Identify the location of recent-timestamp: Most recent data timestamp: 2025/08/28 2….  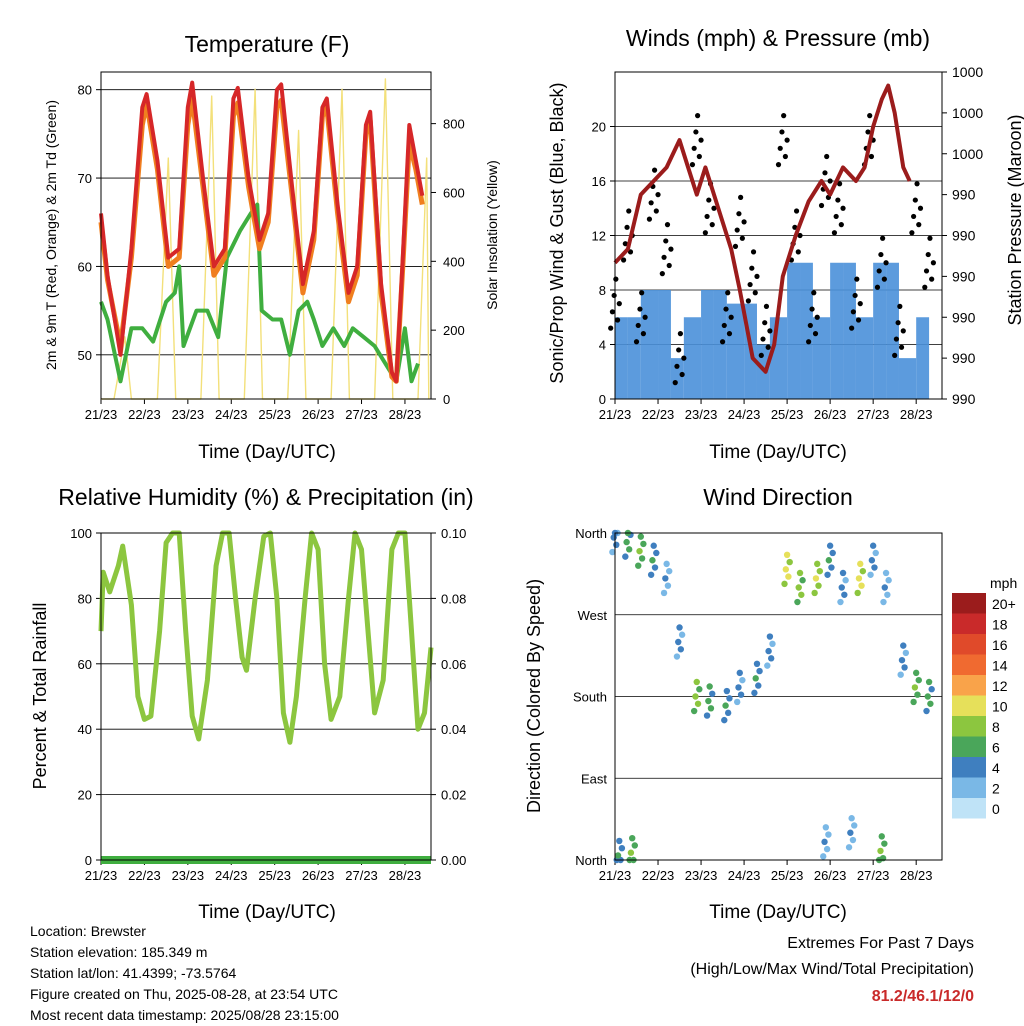
(184, 1015).